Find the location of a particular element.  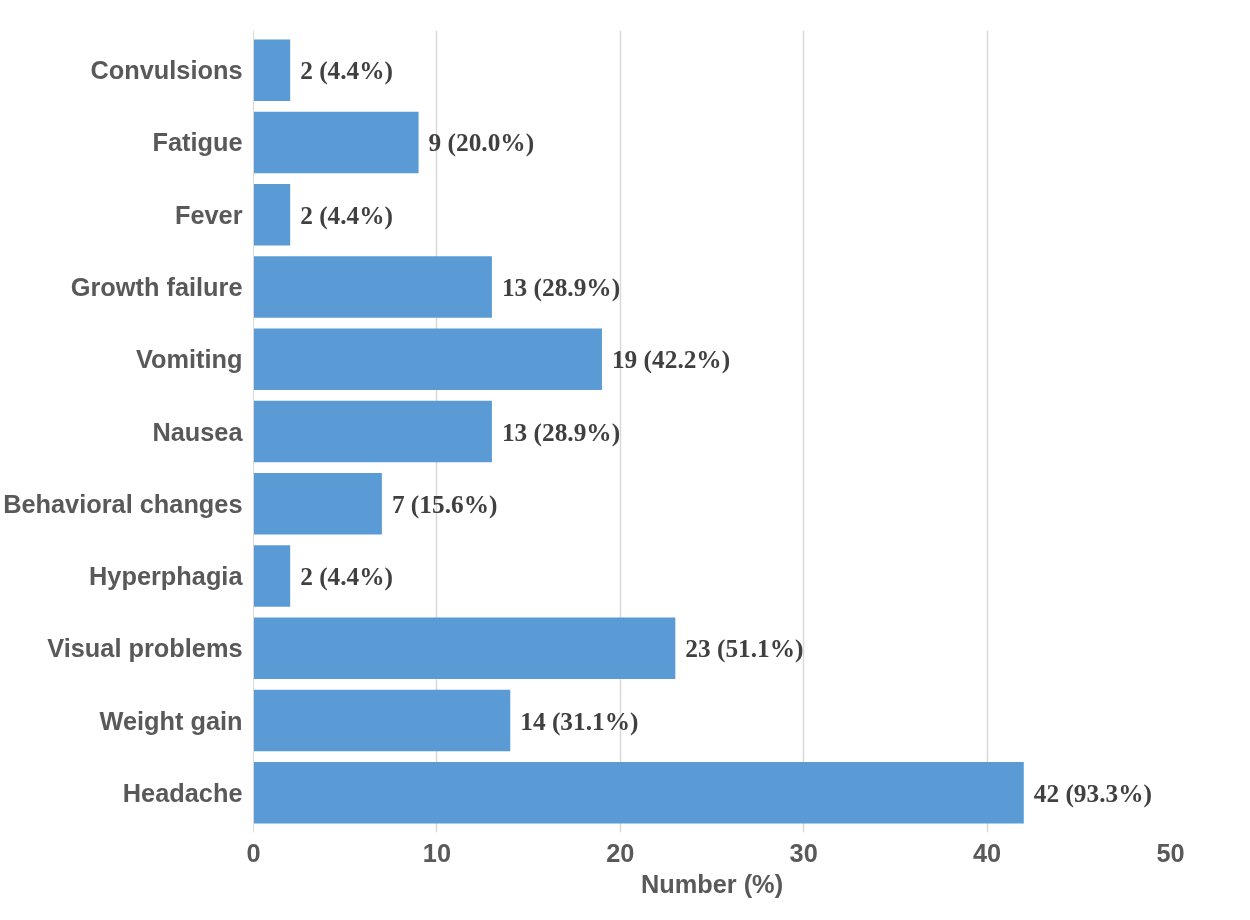

x-tick-label: 10 is located at coordinates (436, 852).